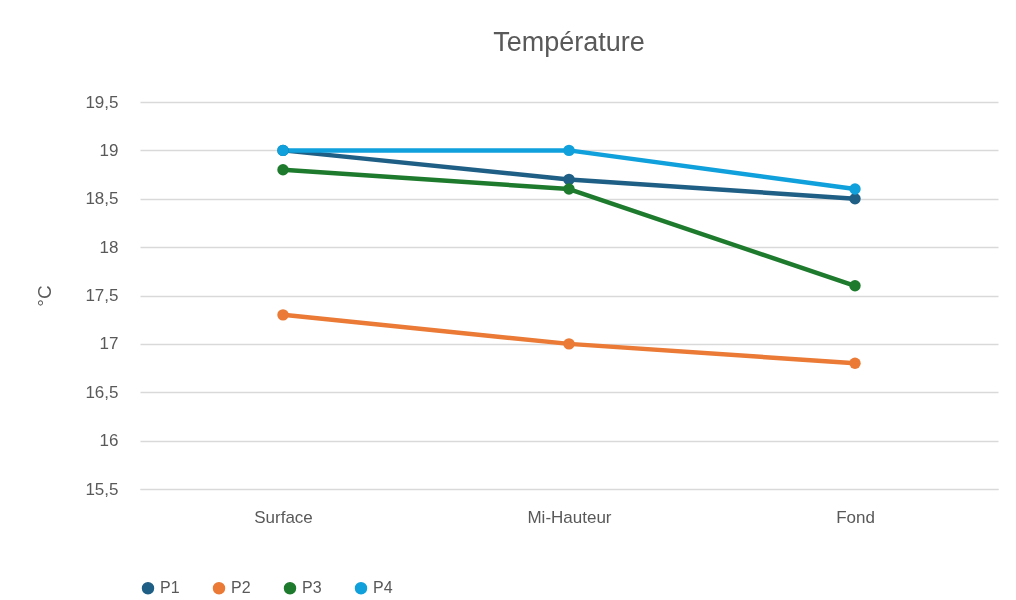  I want to click on legend-label: P2, so click(241, 588).